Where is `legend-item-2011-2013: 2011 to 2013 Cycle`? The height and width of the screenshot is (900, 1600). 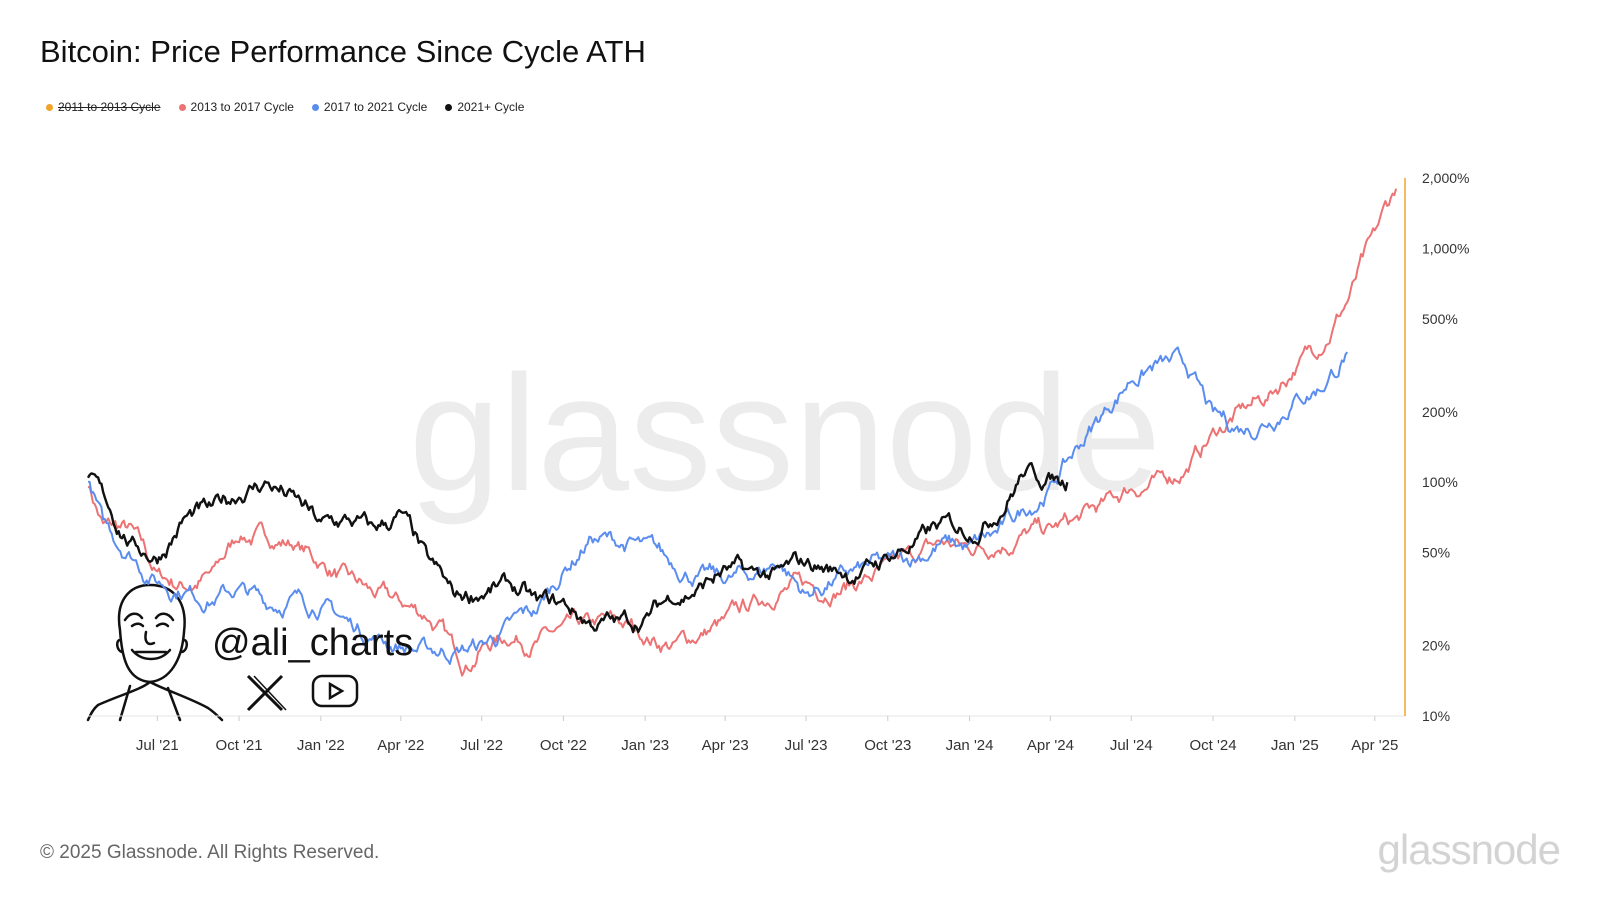 legend-item-2011-2013: 2011 to 2013 Cycle is located at coordinates (103, 107).